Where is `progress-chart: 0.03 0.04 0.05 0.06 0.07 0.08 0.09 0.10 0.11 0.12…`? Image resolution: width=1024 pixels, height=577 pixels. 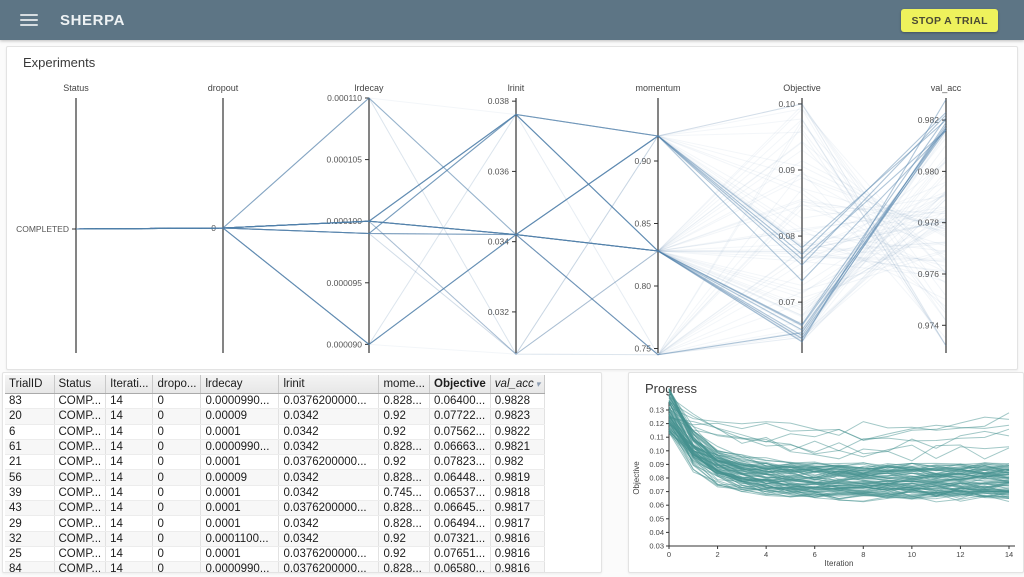
progress-chart: 0.03 0.04 0.05 0.06 0.07 0.08 0.09 0.10 0.11 0.12… is located at coordinates (825, 471).